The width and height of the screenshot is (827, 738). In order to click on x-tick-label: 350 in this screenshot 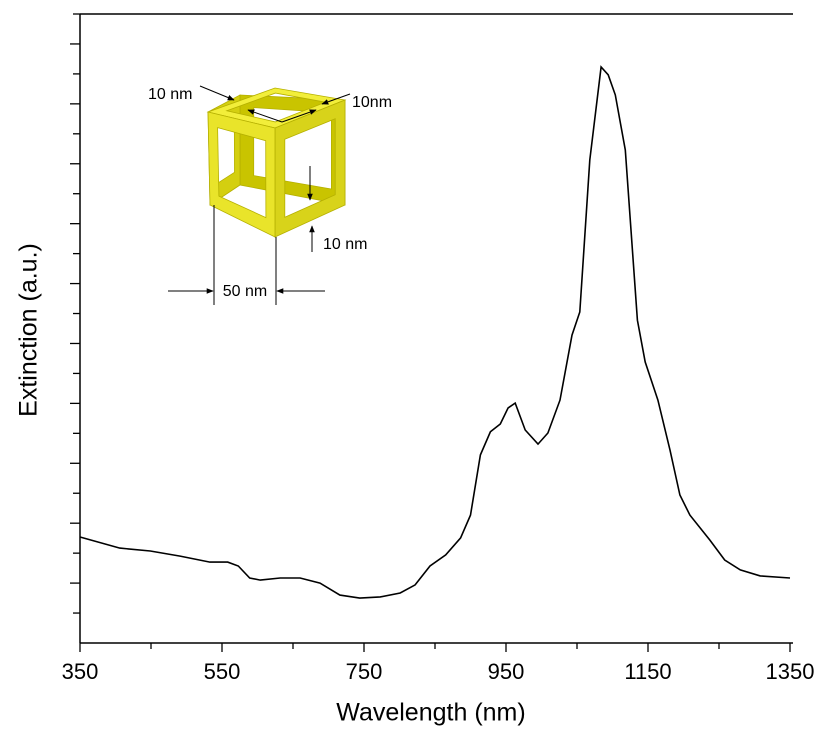, I will do `click(80, 671)`.